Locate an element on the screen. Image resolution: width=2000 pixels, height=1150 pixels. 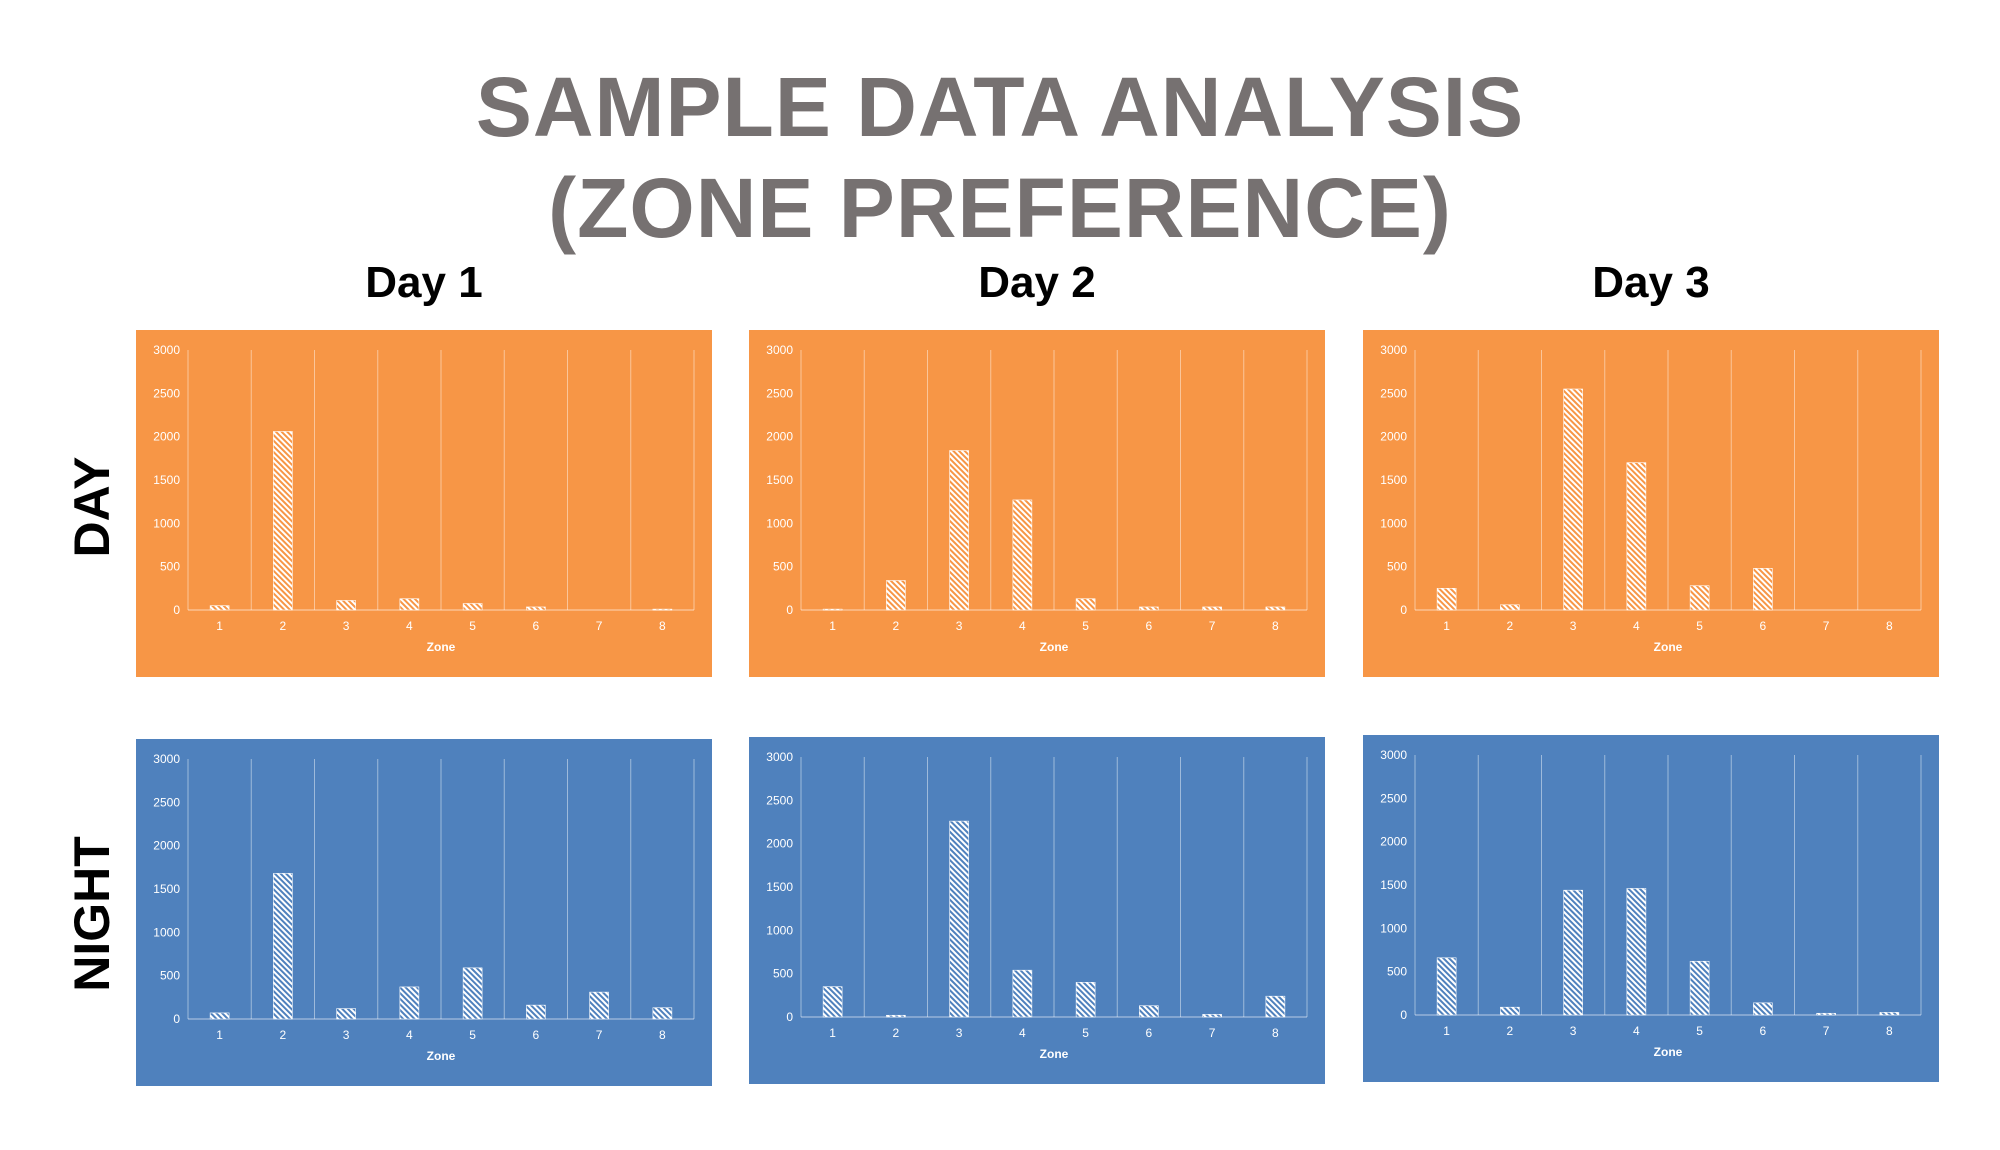
chart-day-day-2: 0 500 1000 1500 2000 2500 3000 1 2 3 4 5 6 7 8 Zone is located at coordinates (1037, 503).